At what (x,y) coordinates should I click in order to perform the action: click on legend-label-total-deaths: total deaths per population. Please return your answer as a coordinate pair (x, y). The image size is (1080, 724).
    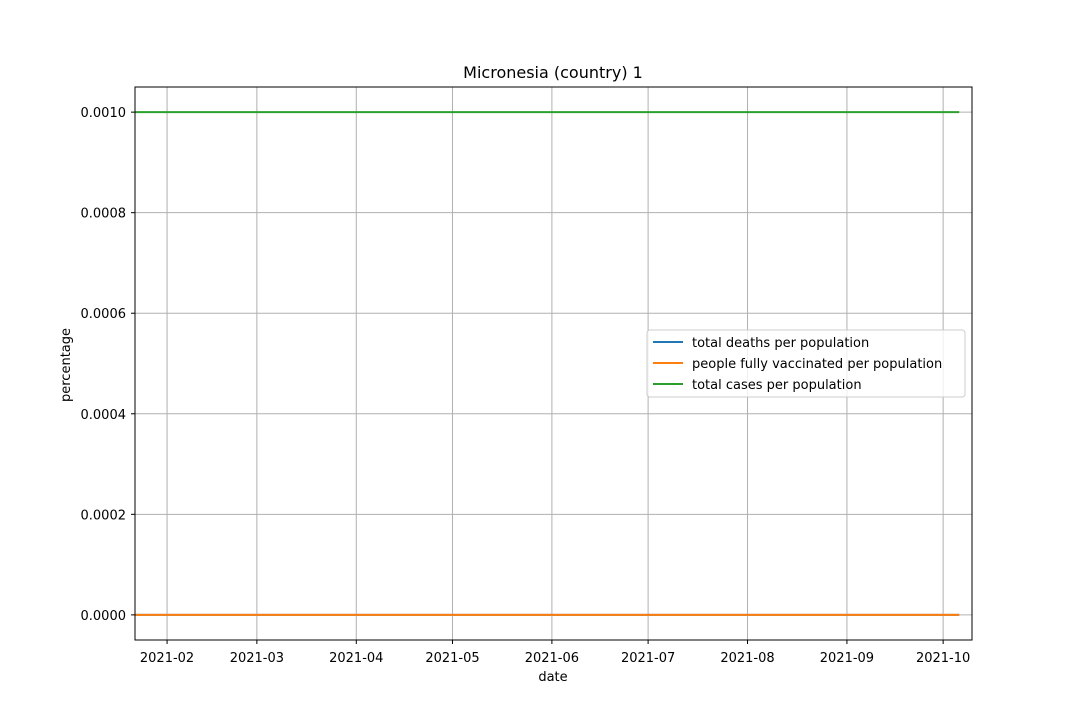
    Looking at the image, I should click on (780, 343).